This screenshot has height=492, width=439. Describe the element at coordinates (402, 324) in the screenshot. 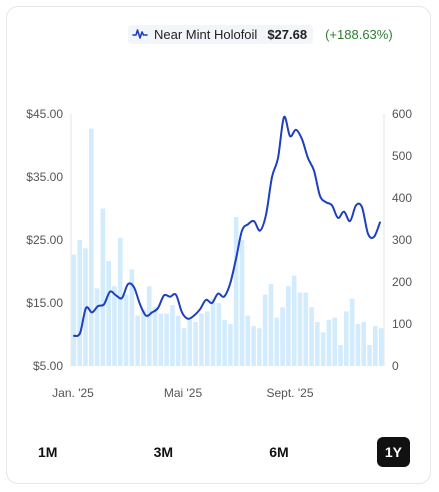

I see `y-right-tick-label: 100` at that location.